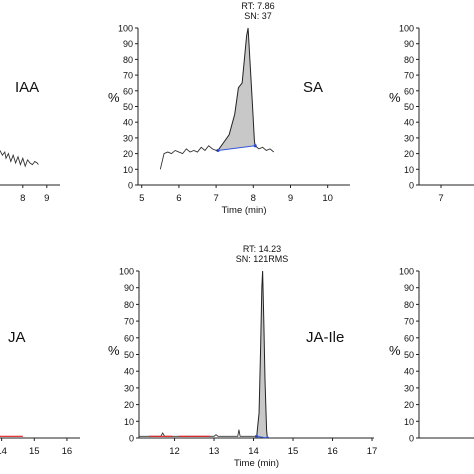  What do you see at coordinates (262, 259) in the screenshot?
I see `peak-annotation: SN: 121RMS` at bounding box center [262, 259].